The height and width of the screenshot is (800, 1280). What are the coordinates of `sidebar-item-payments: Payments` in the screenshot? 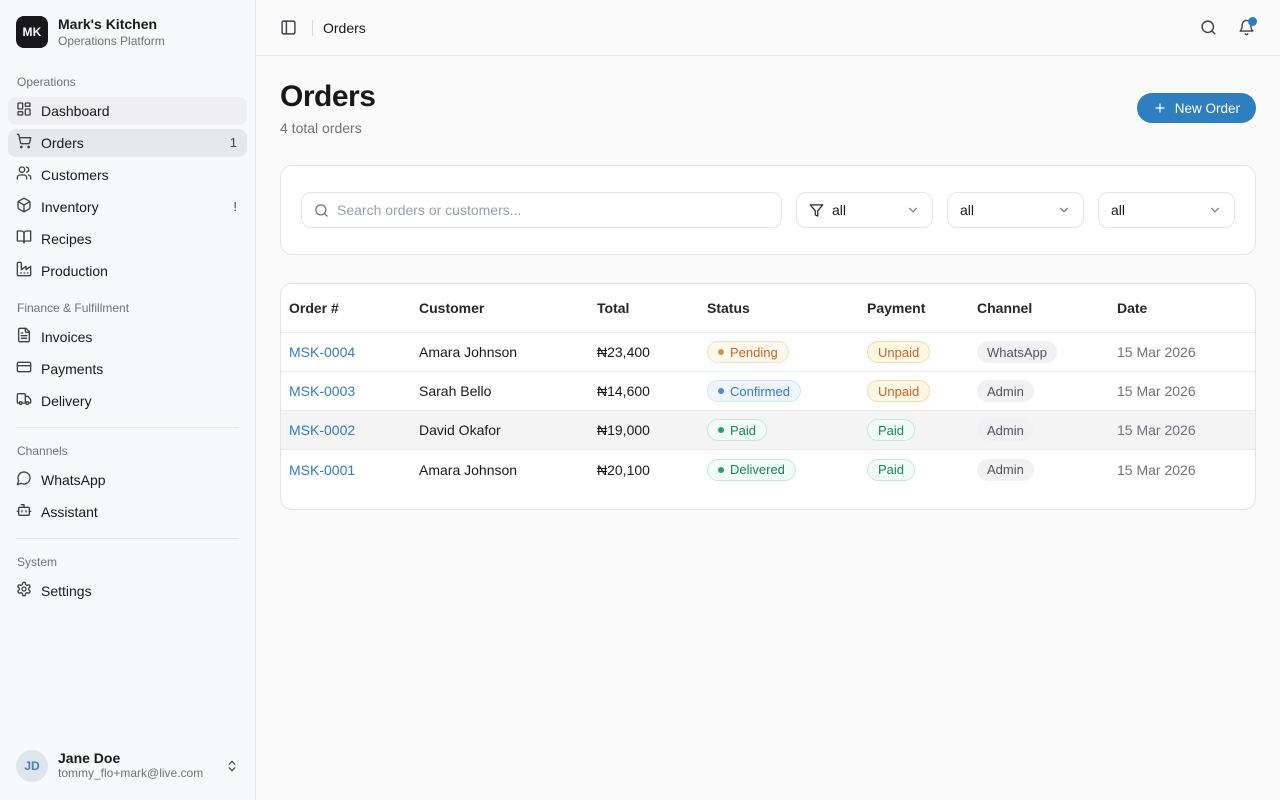 It's located at (127, 369).